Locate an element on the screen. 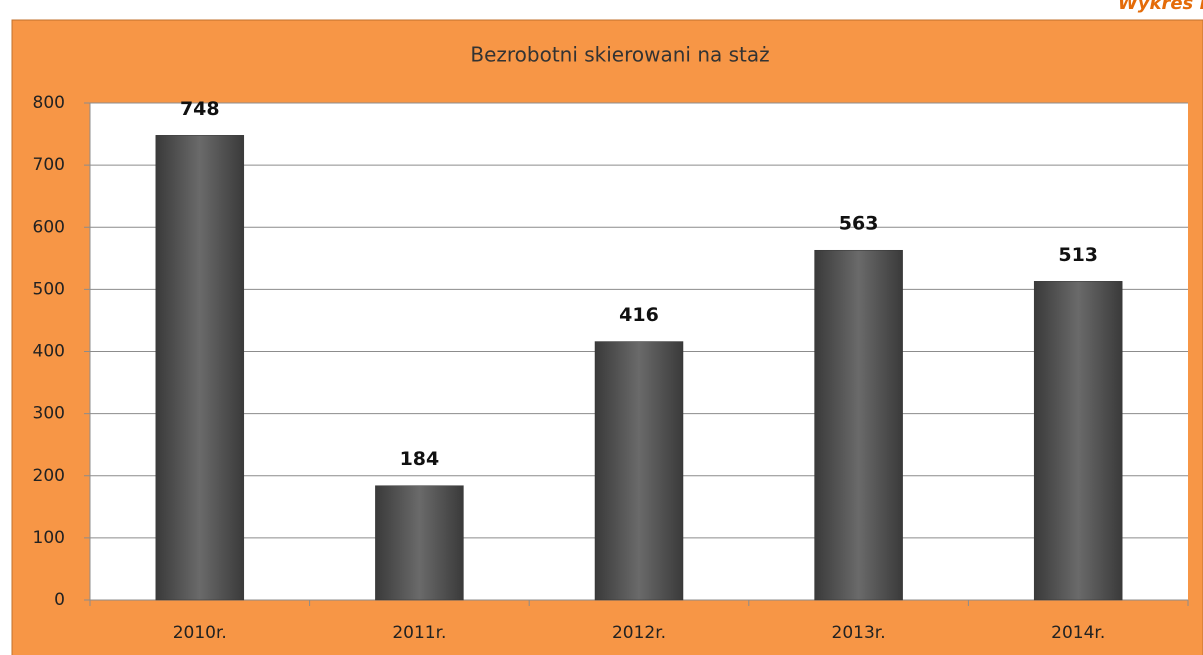 This screenshot has height=655, width=1203. x-tick-label: 2012r. is located at coordinates (639, 633).